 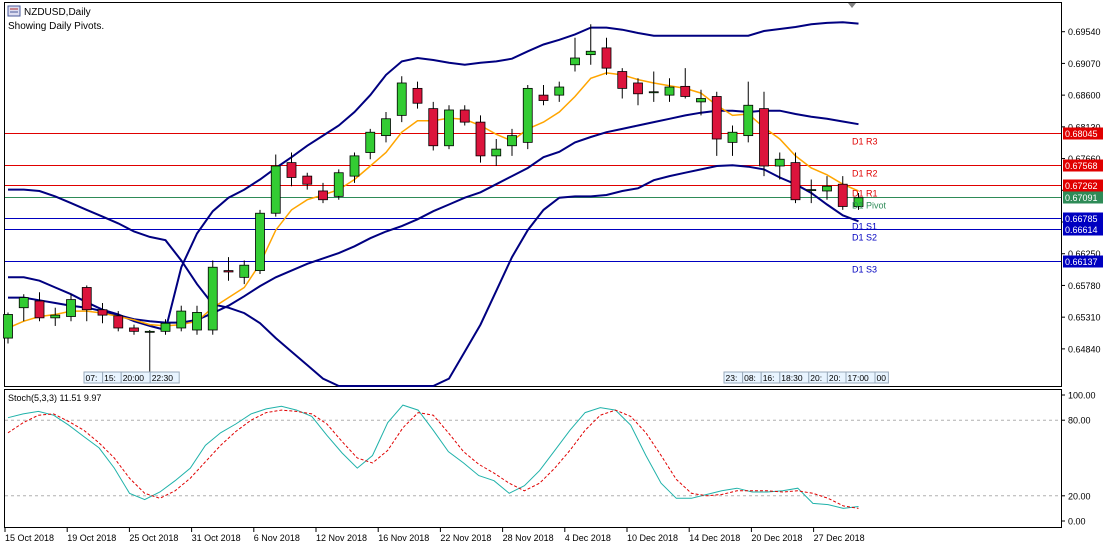 I want to click on session-label: 22:30, so click(x=163, y=378).